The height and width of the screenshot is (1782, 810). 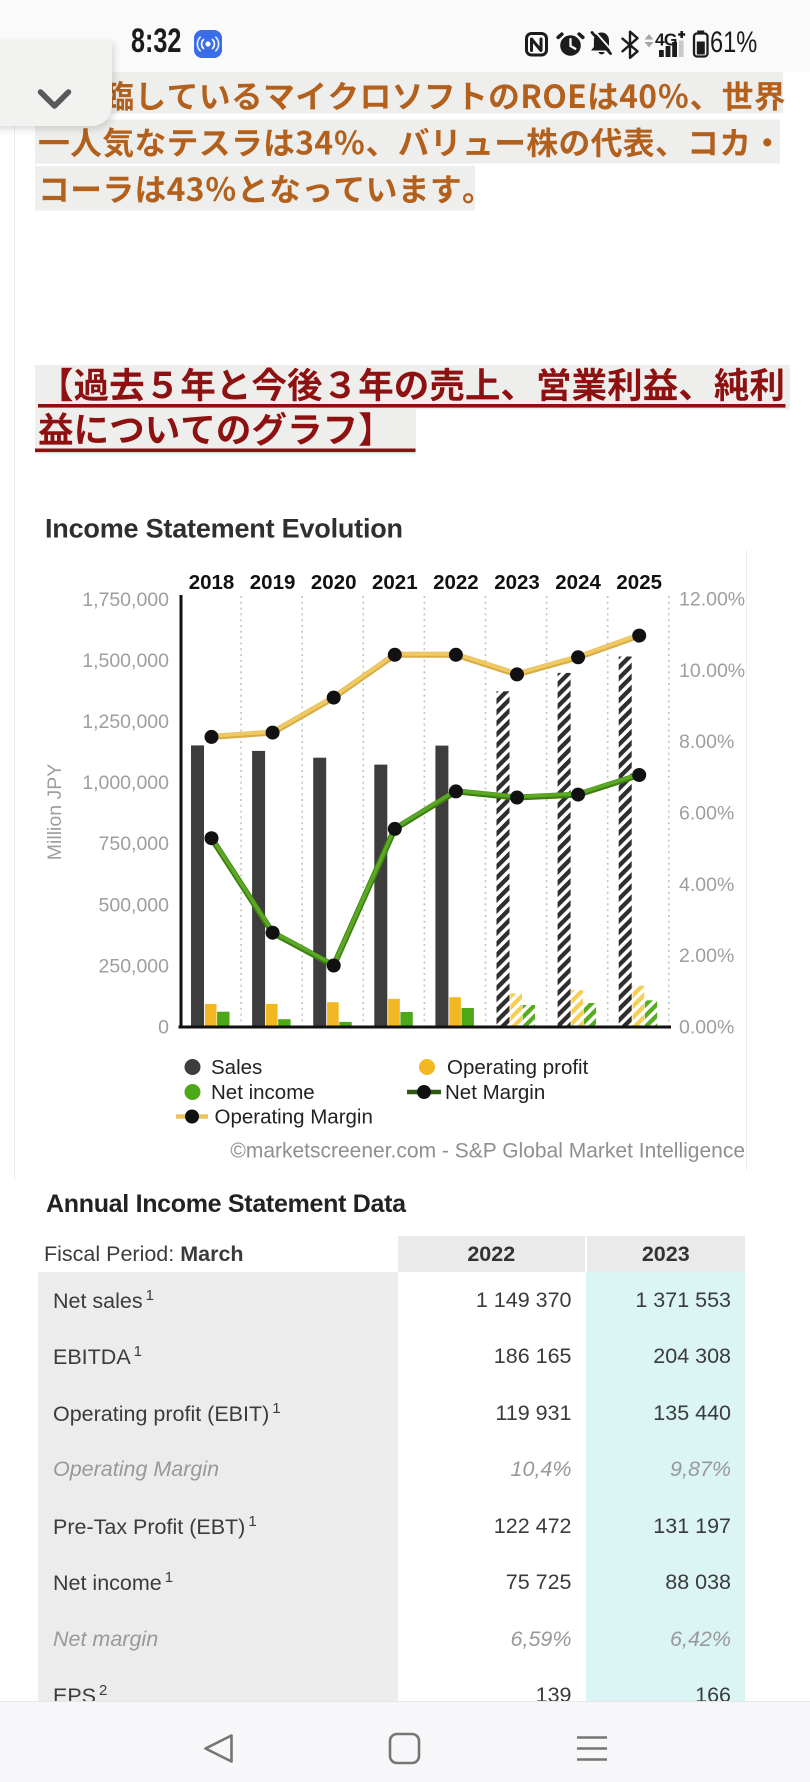 What do you see at coordinates (212, 582) in the screenshot?
I see `svg-text: 2018` at bounding box center [212, 582].